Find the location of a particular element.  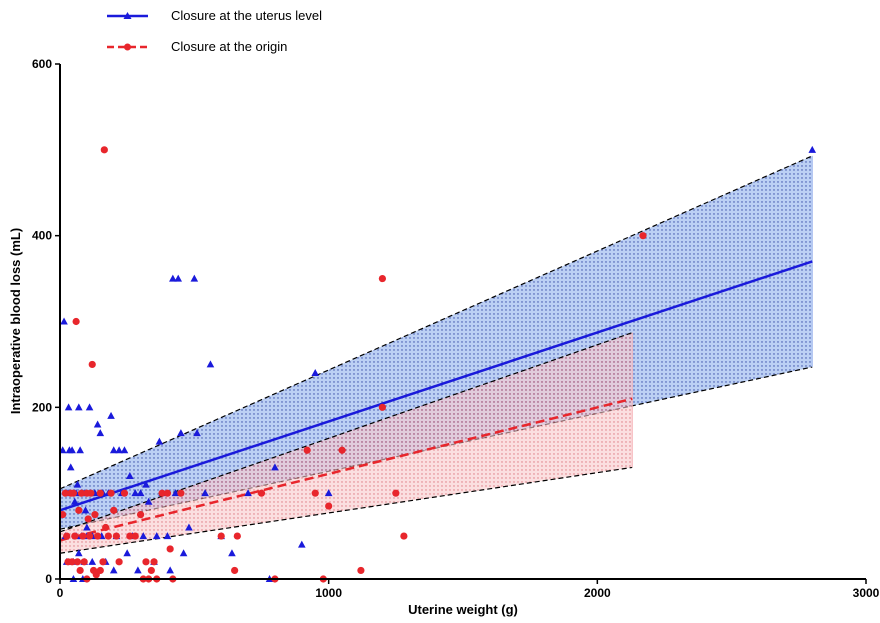

legend-item-origin: Closure at the origin is located at coordinates (197, 46).